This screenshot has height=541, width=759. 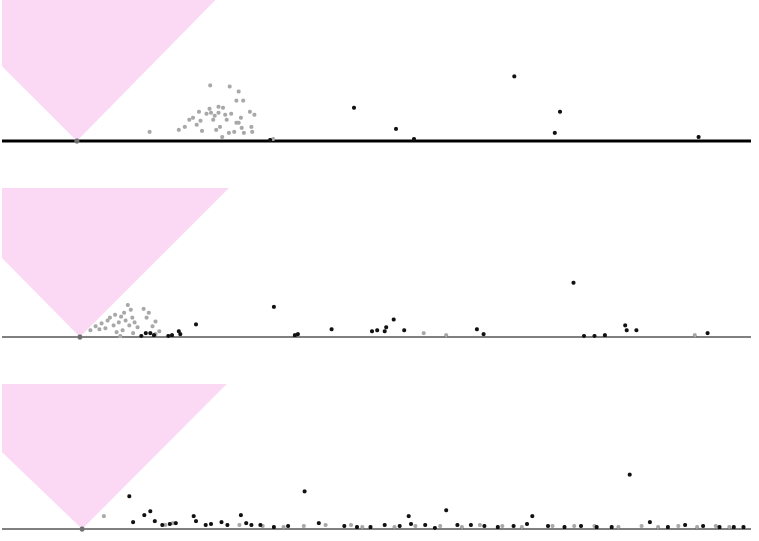 What do you see at coordinates (77, 141) in the screenshot?
I see `origin-marker` at bounding box center [77, 141].